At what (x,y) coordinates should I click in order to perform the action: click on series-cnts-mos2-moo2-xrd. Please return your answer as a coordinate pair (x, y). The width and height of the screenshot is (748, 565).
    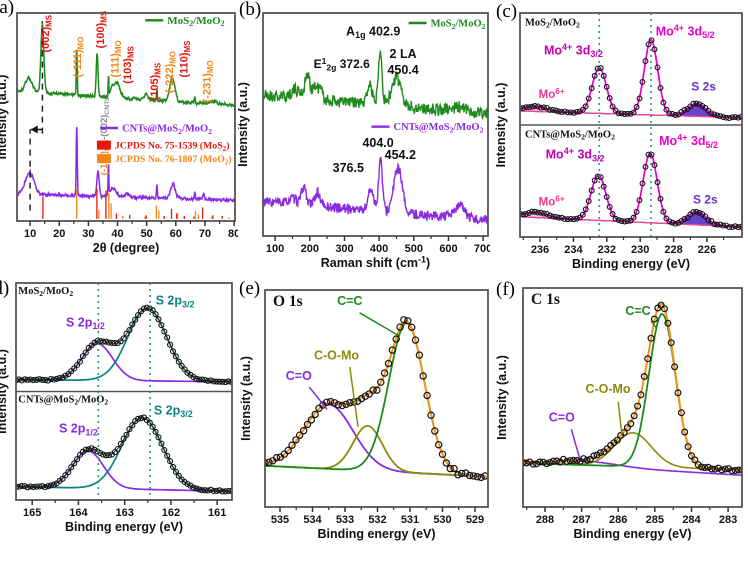
    Looking at the image, I should click on (126, 165).